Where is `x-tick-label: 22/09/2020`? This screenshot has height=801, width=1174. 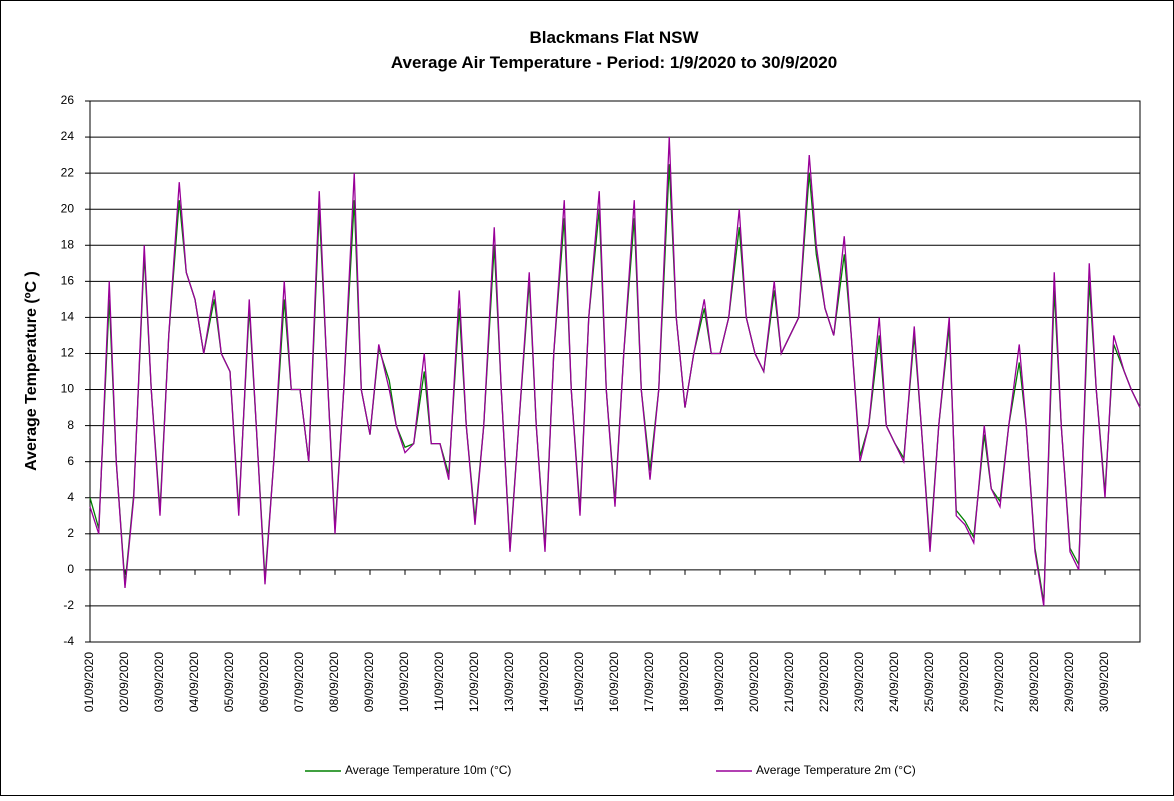
x-tick-label: 22/09/2020 is located at coordinates (824, 682).